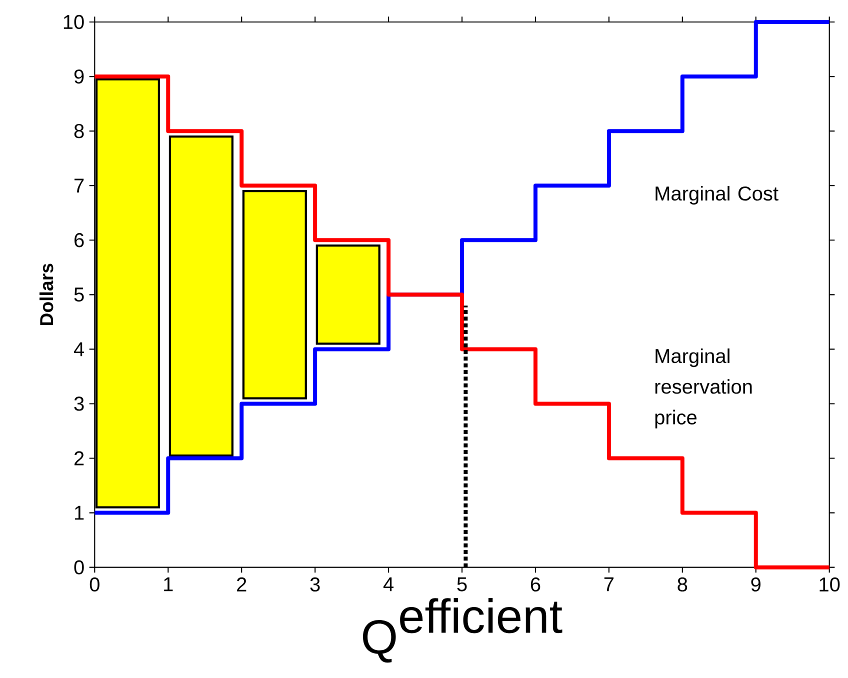 The width and height of the screenshot is (848, 678). Describe the element at coordinates (79, 185) in the screenshot. I see `y-tick-label: 7` at that location.